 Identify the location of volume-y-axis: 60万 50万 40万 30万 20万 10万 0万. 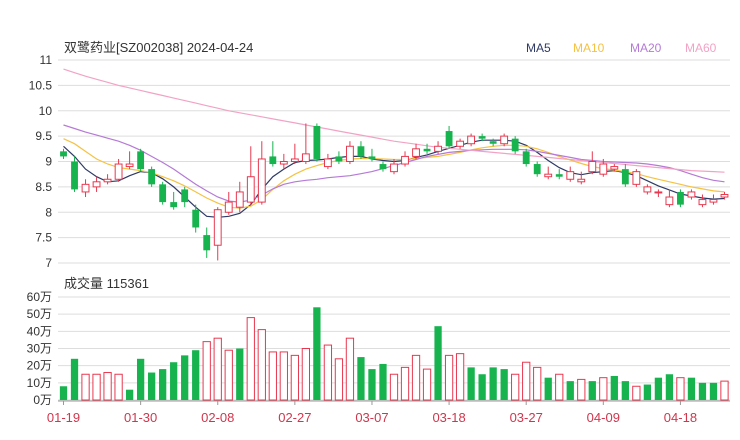
(39, 348).